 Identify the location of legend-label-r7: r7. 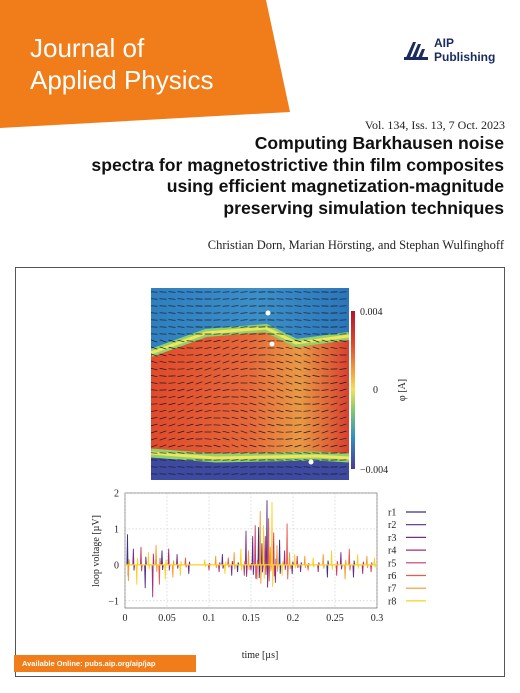
(392, 589).